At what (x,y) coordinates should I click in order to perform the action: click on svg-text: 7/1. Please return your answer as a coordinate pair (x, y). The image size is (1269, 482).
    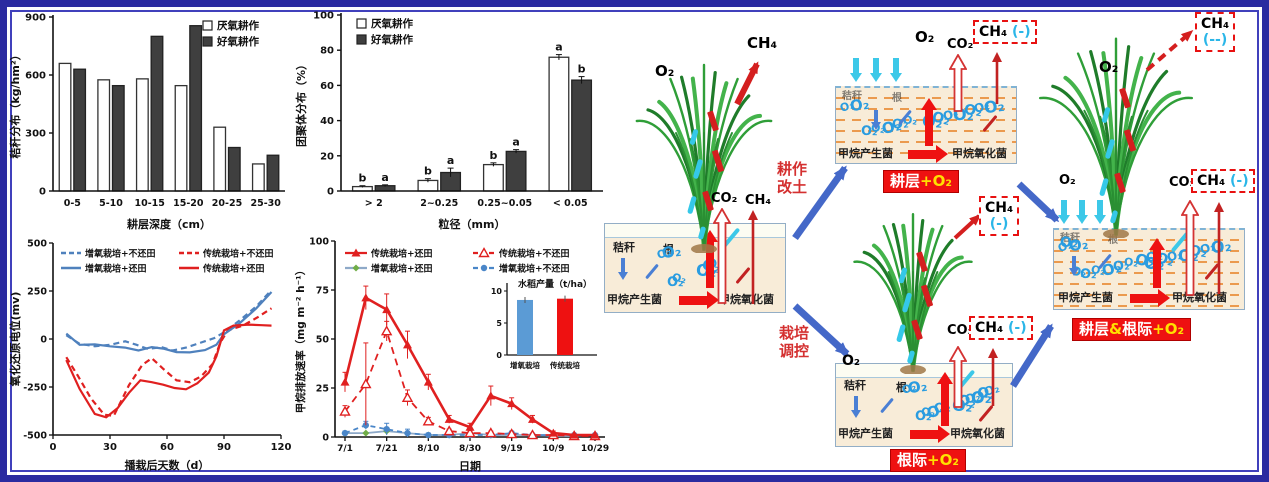
    Looking at the image, I should click on (345, 449).